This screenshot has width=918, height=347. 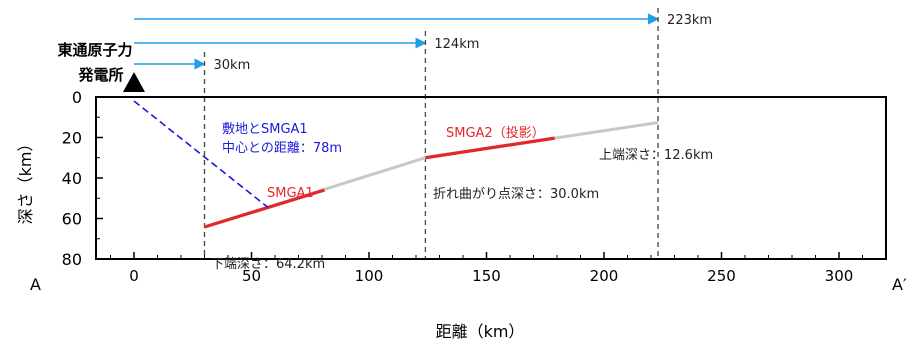 What do you see at coordinates (265, 129) in the screenshot?
I see `epicentral-label-line1: 敷地とSMGA1` at bounding box center [265, 129].